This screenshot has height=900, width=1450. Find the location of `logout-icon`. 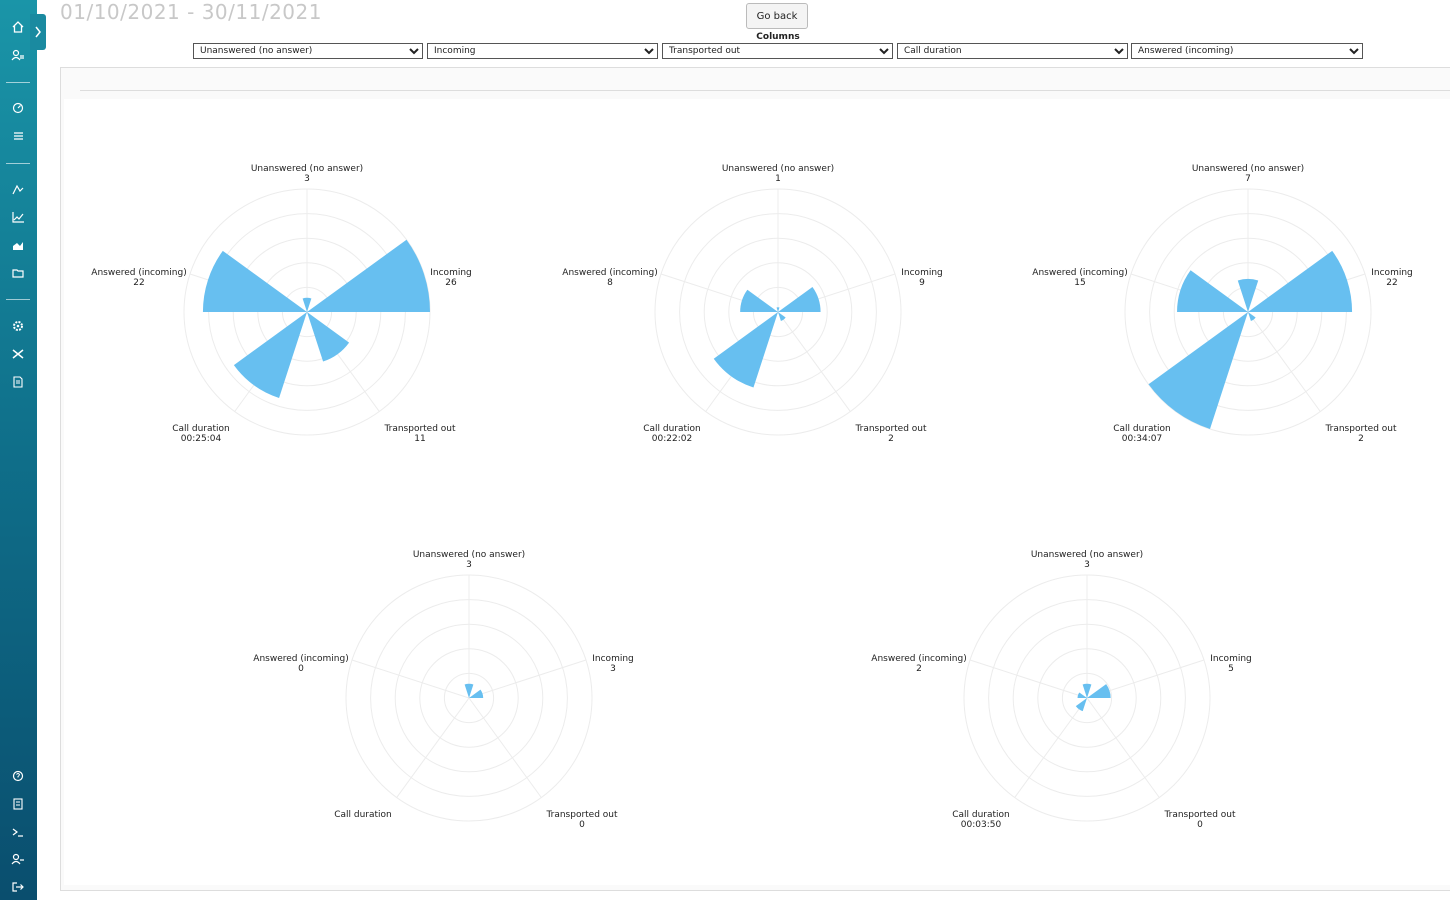

logout-icon is located at coordinates (18, 887).